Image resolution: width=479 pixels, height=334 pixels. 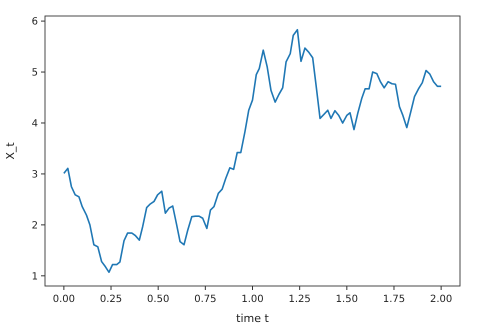 I want to click on y-tick-label: 3, so click(x=35, y=174).